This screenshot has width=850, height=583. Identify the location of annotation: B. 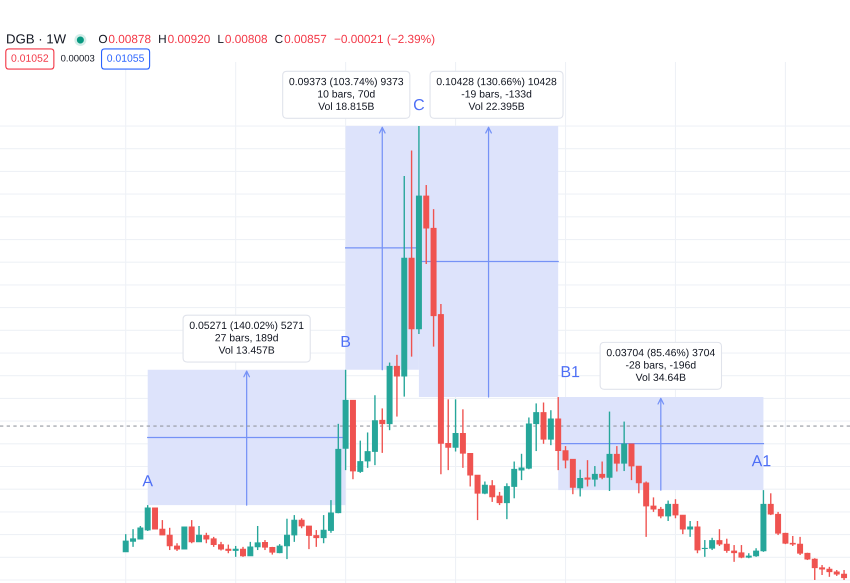
(346, 341).